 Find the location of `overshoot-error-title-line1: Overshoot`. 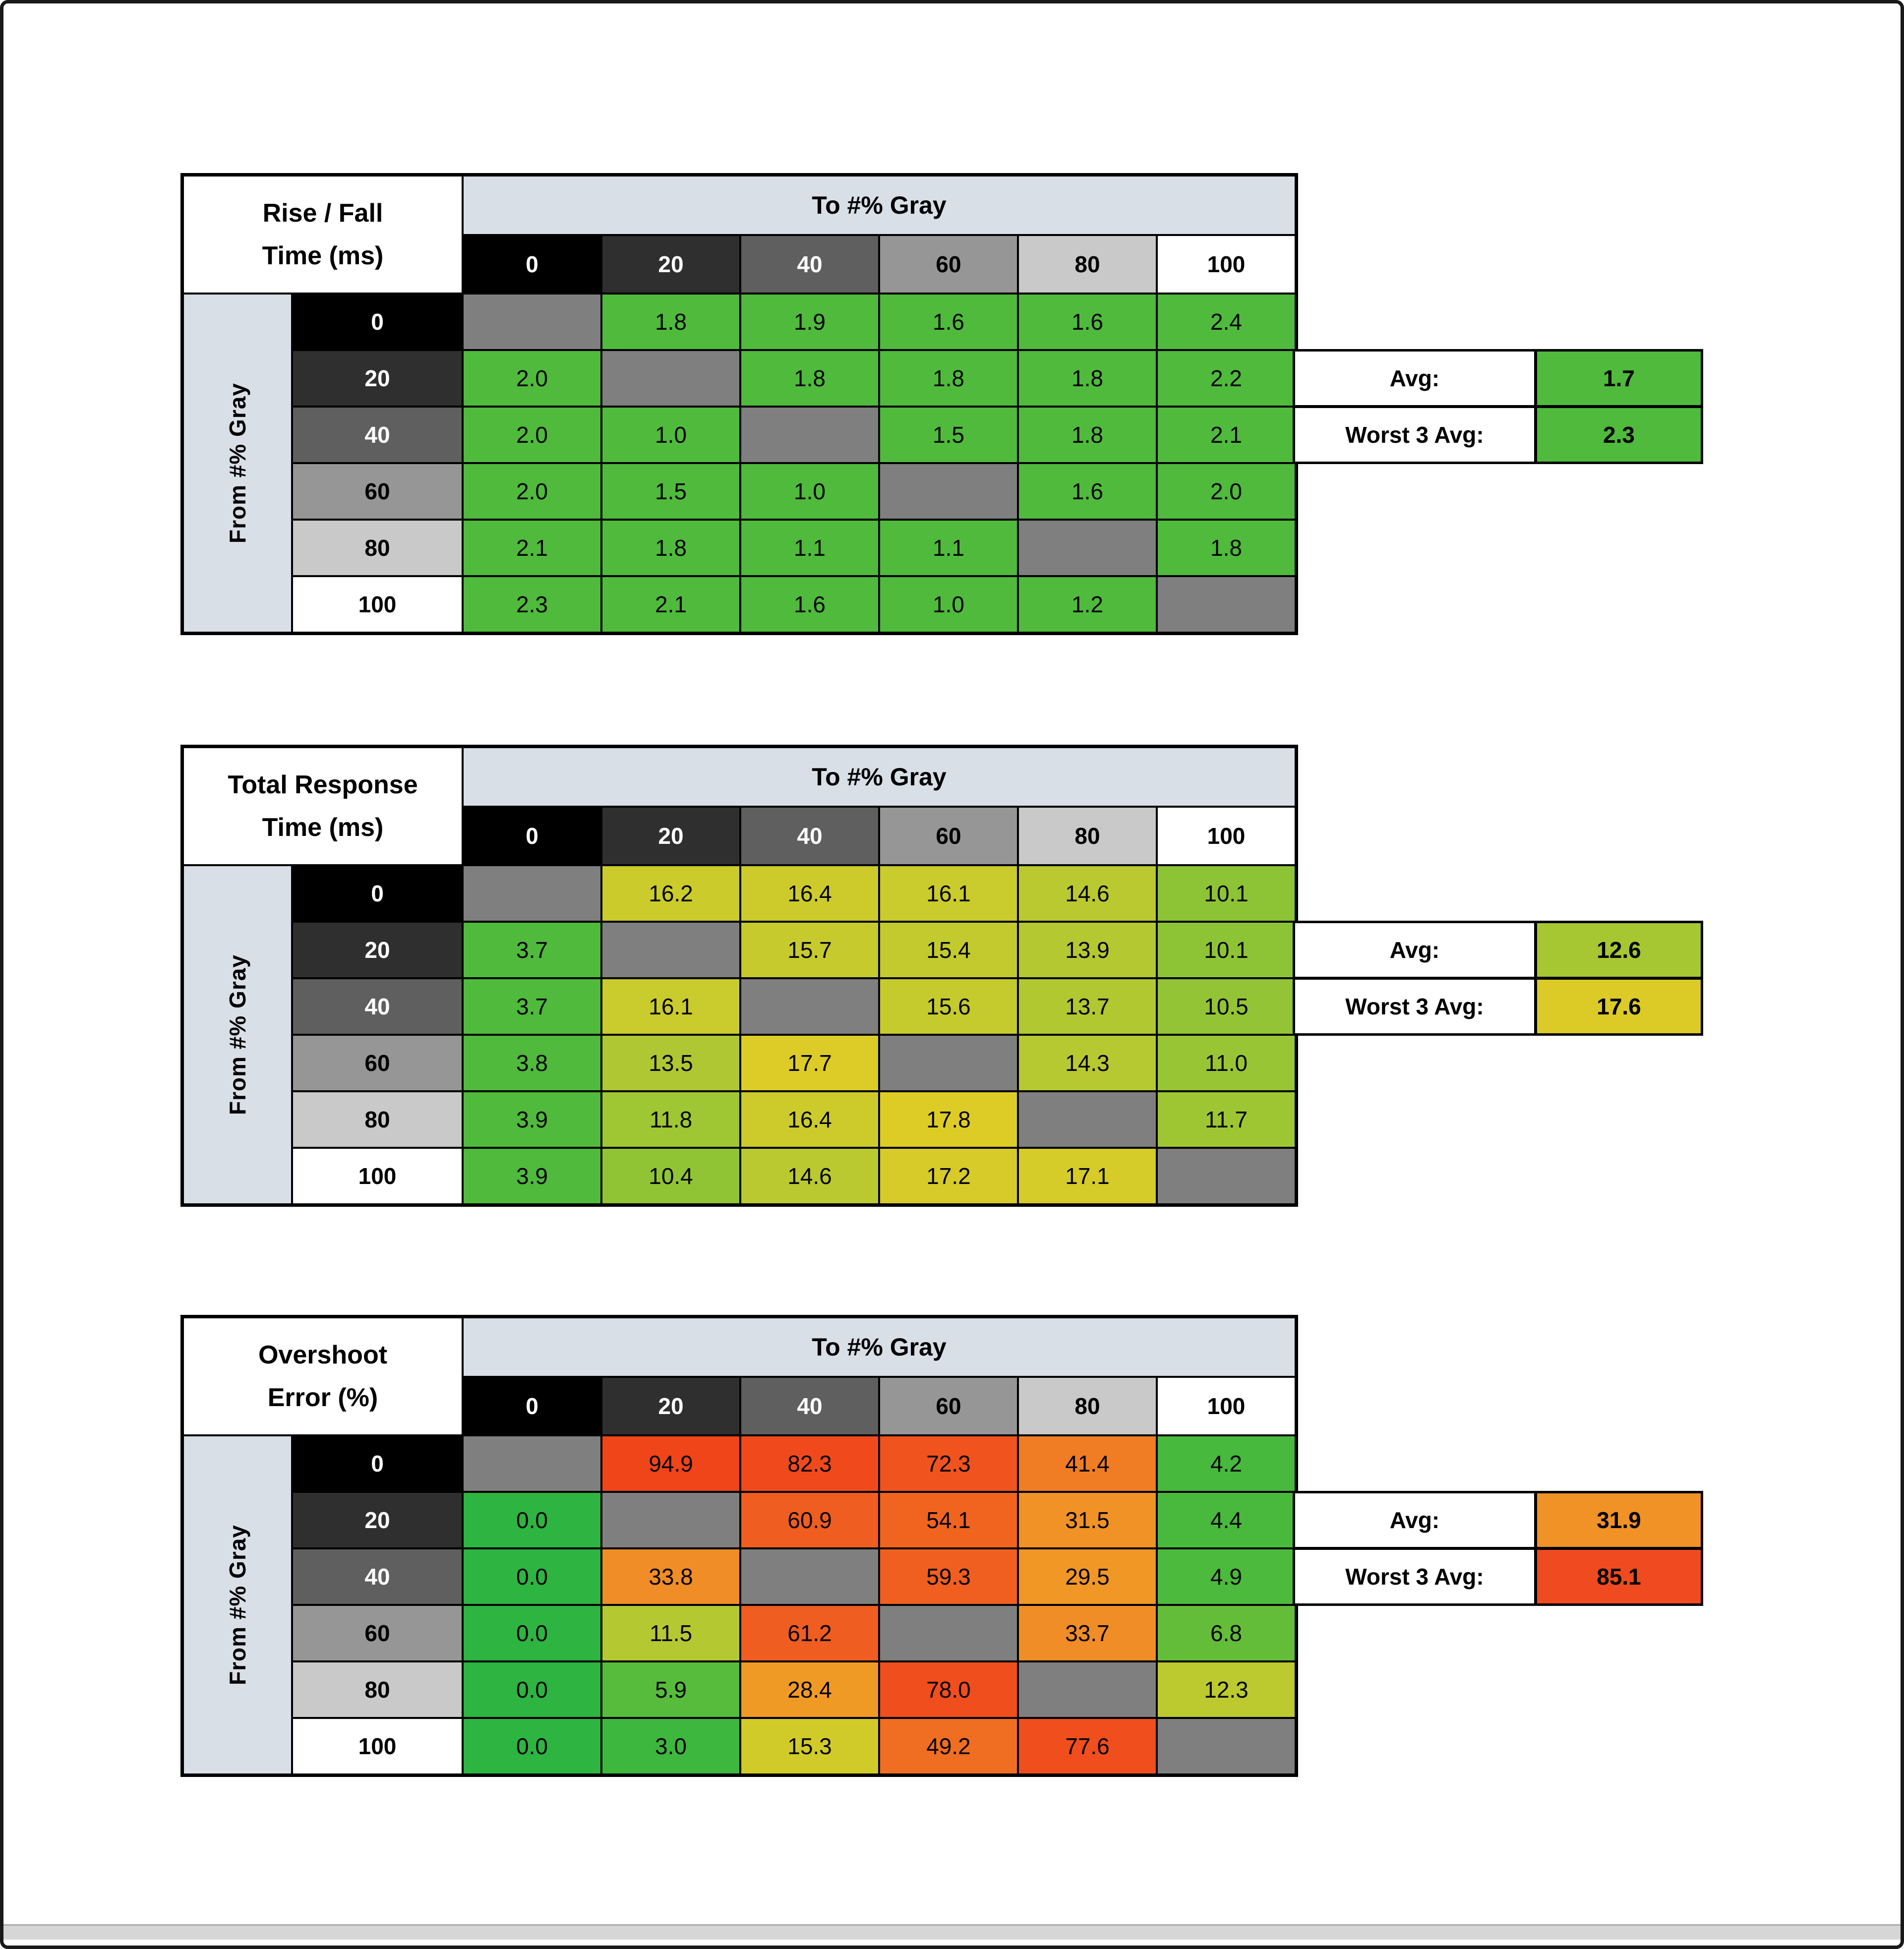

overshoot-error-title-line1: Overshoot is located at coordinates (323, 1355).